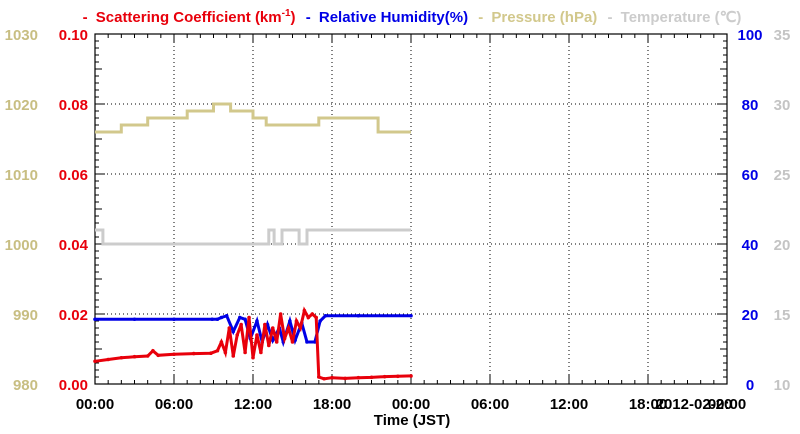 This screenshot has height=434, width=800. Describe the element at coordinates (782, 385) in the screenshot. I see `temperature-tick-label: 10` at that location.